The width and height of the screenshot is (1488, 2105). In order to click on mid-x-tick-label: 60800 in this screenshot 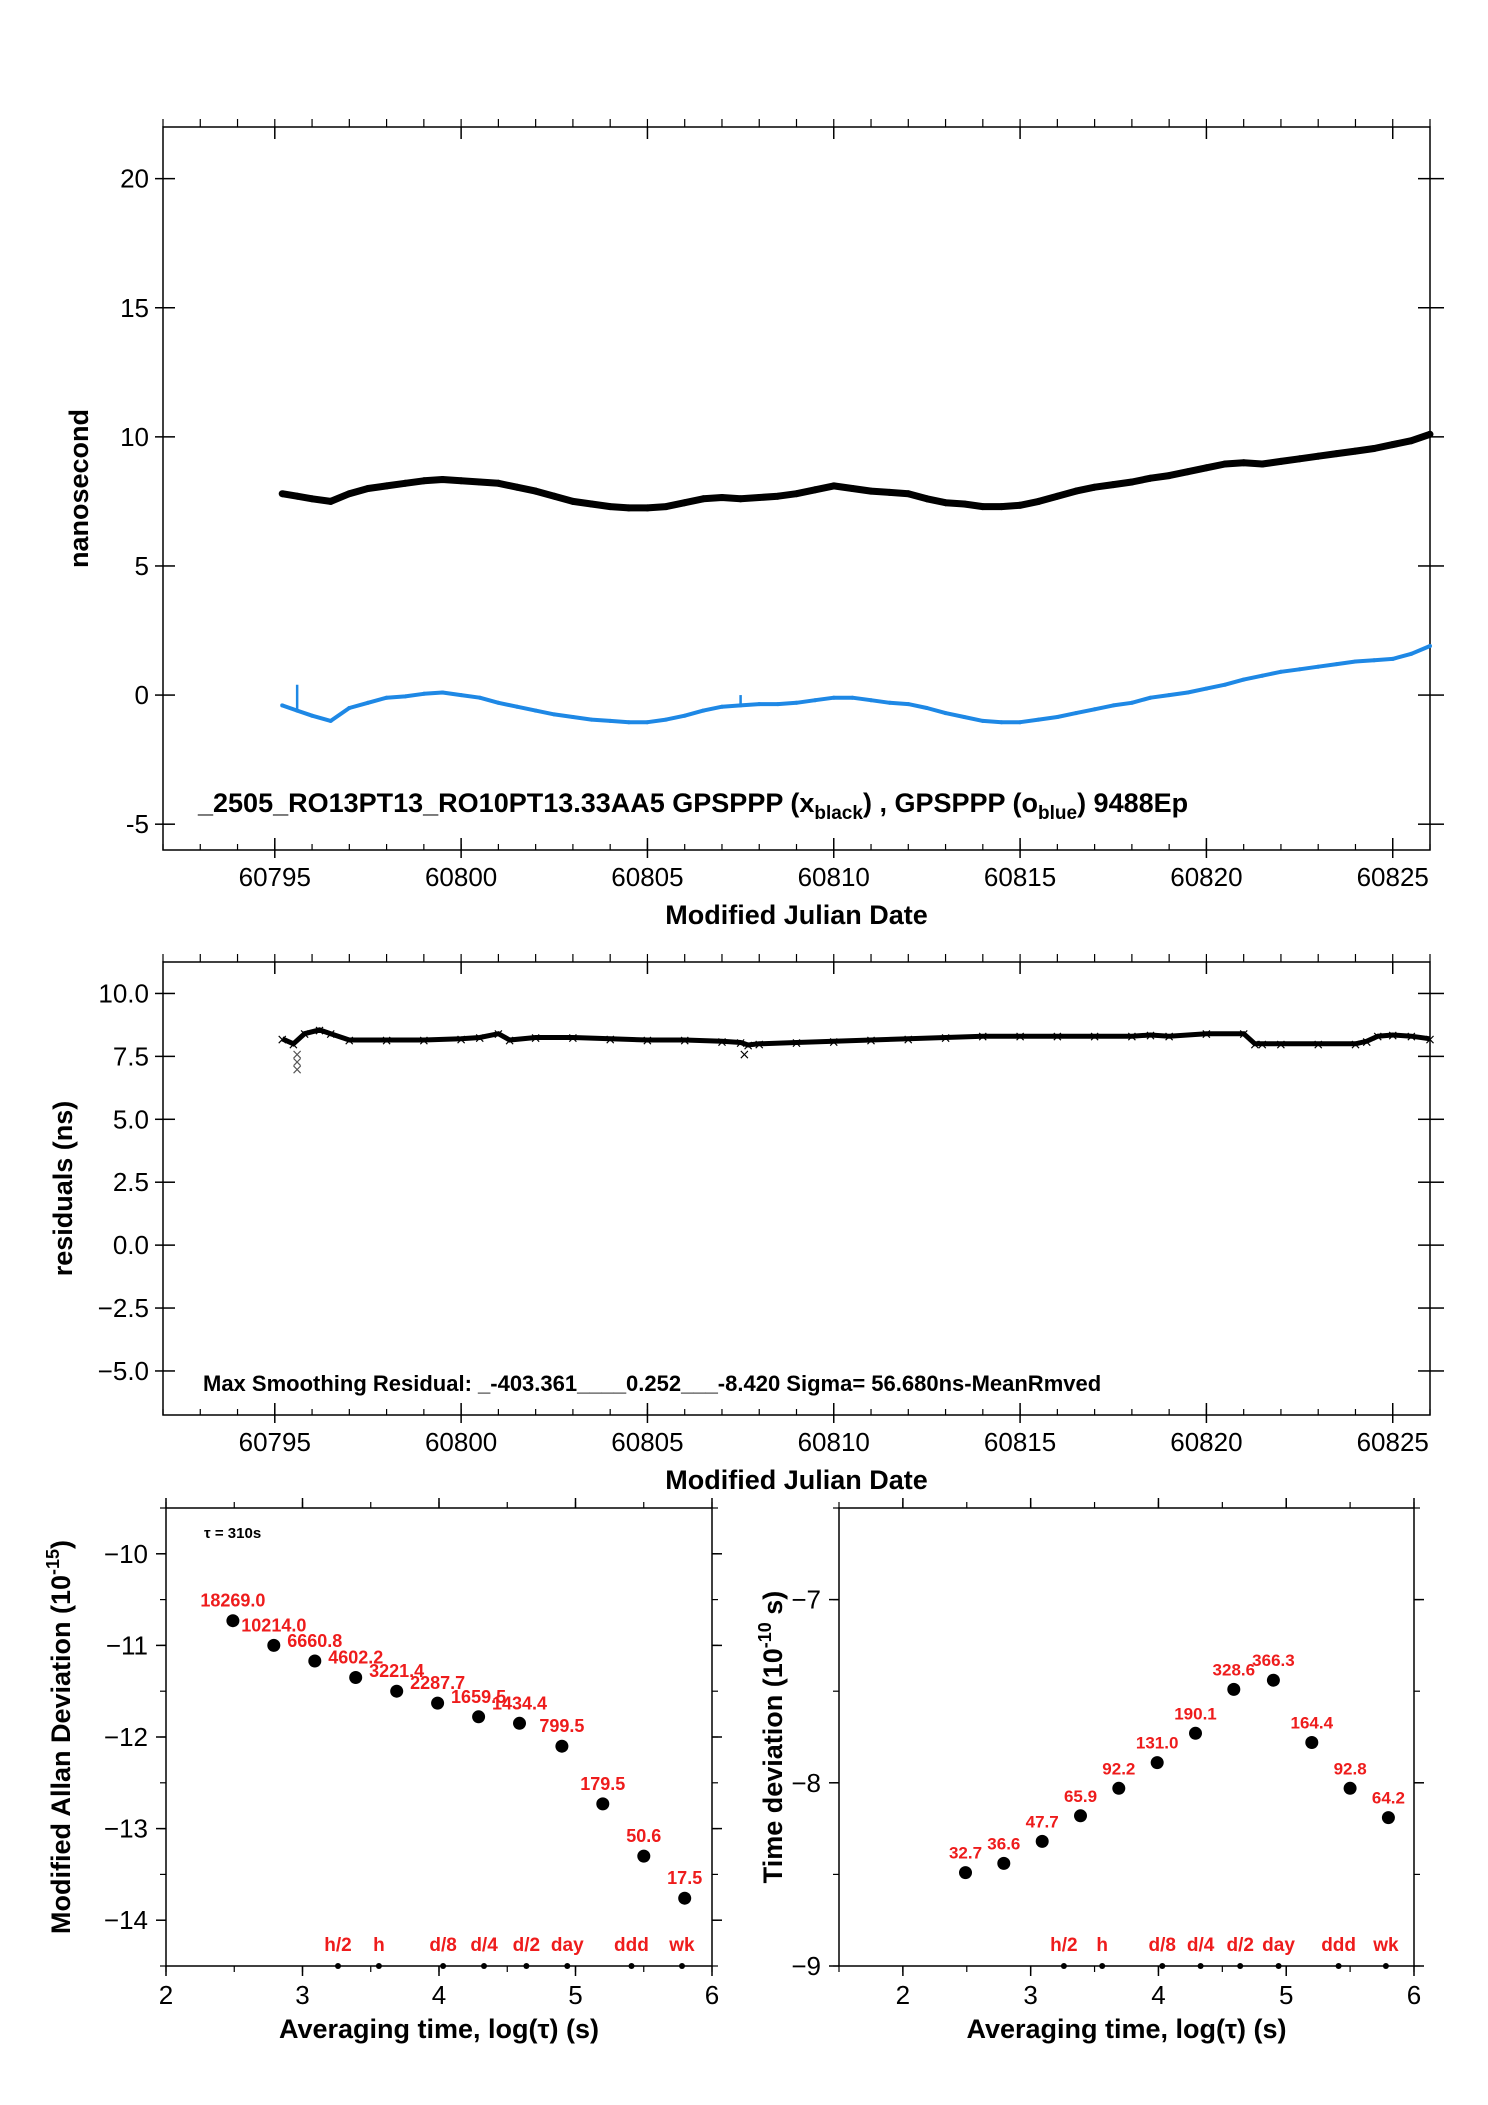, I will do `click(461, 1442)`.